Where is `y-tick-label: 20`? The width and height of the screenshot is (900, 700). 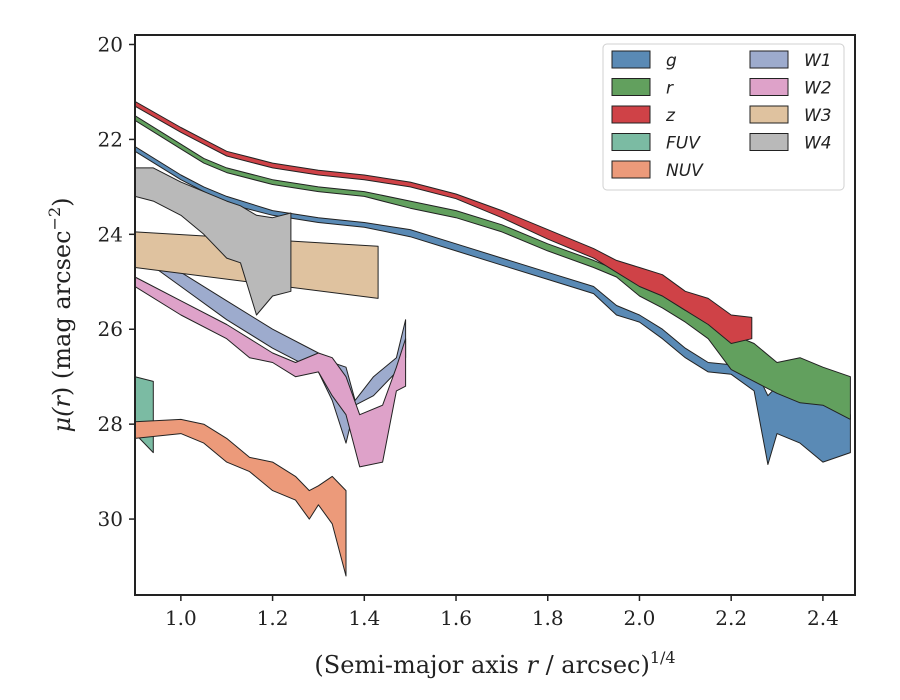
y-tick-label: 20 is located at coordinates (110, 44).